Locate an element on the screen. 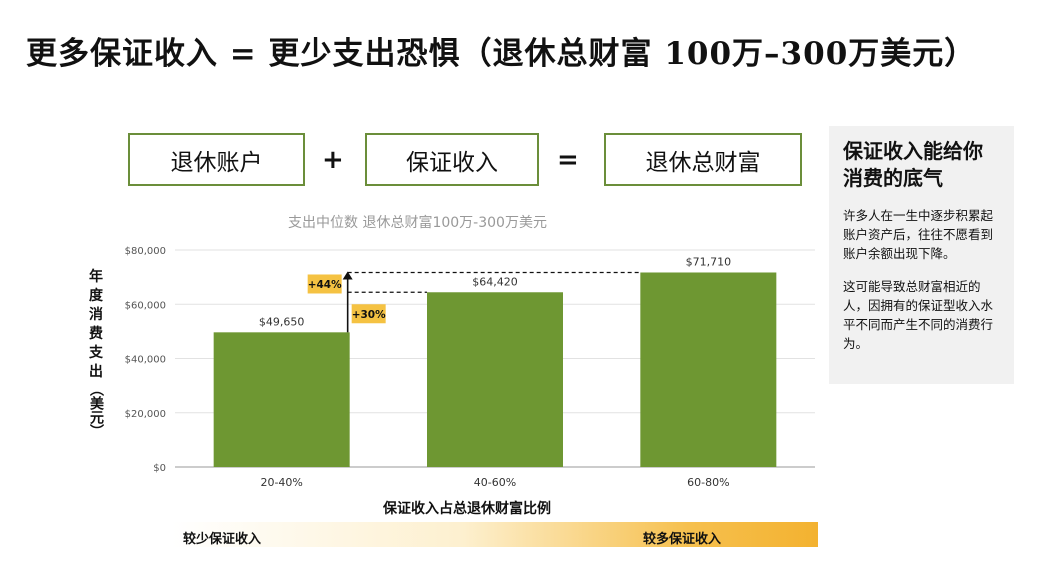 The height and width of the screenshot is (568, 1049). y-axis-label: 年度消费支出 （美元） is located at coordinates (96, 353).